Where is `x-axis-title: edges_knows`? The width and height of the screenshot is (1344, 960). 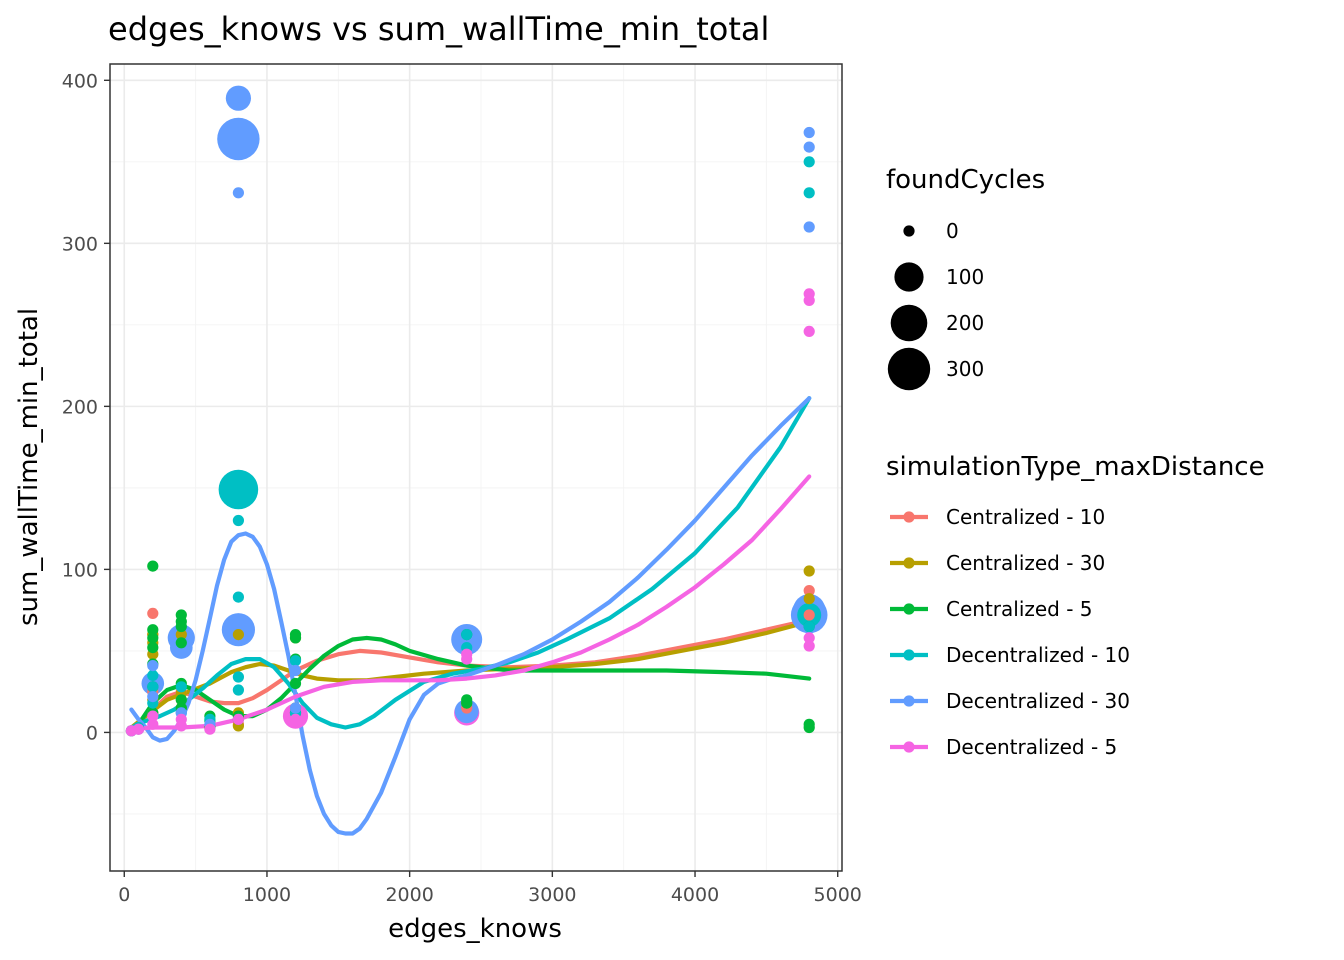
x-axis-title: edges_knows is located at coordinates (475, 929).